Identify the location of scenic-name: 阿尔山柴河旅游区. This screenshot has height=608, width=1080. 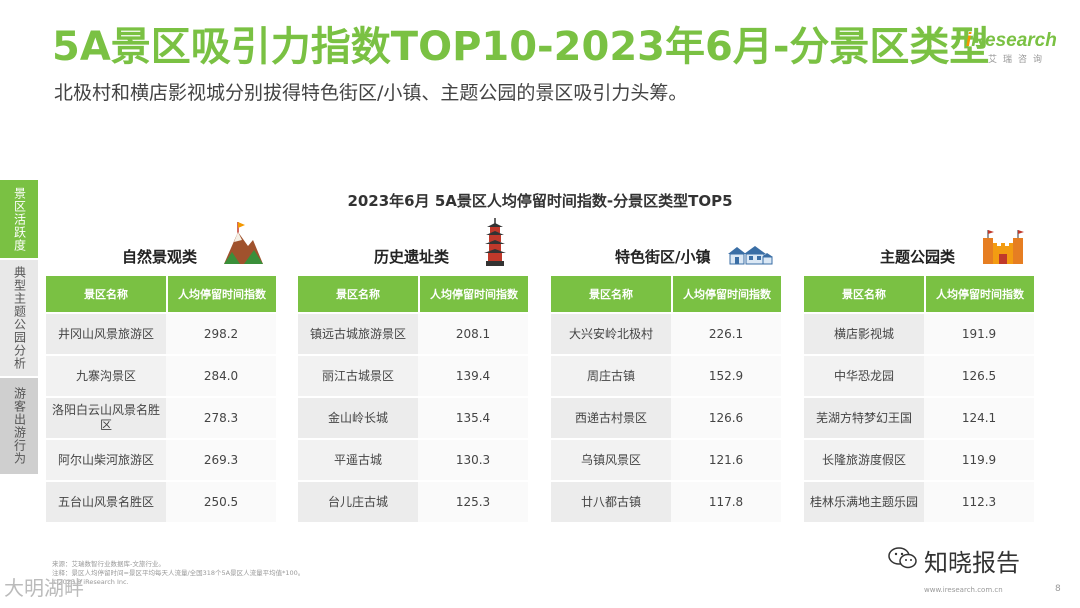
(106, 459).